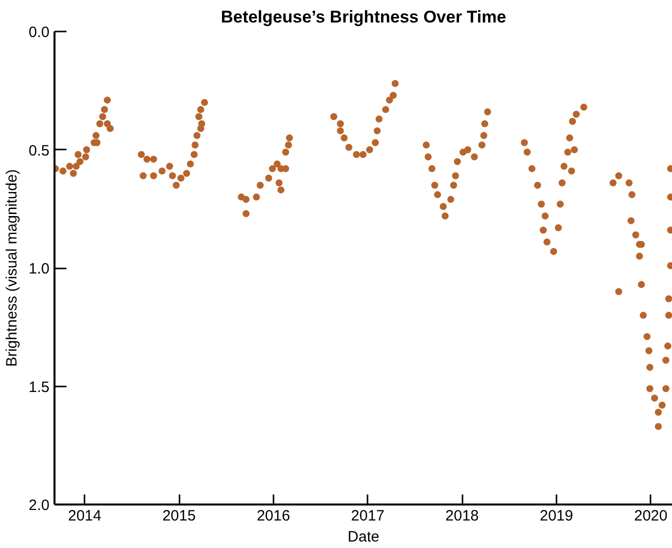  Describe the element at coordinates (364, 537) in the screenshot. I see `x-axis-title: Date` at that location.